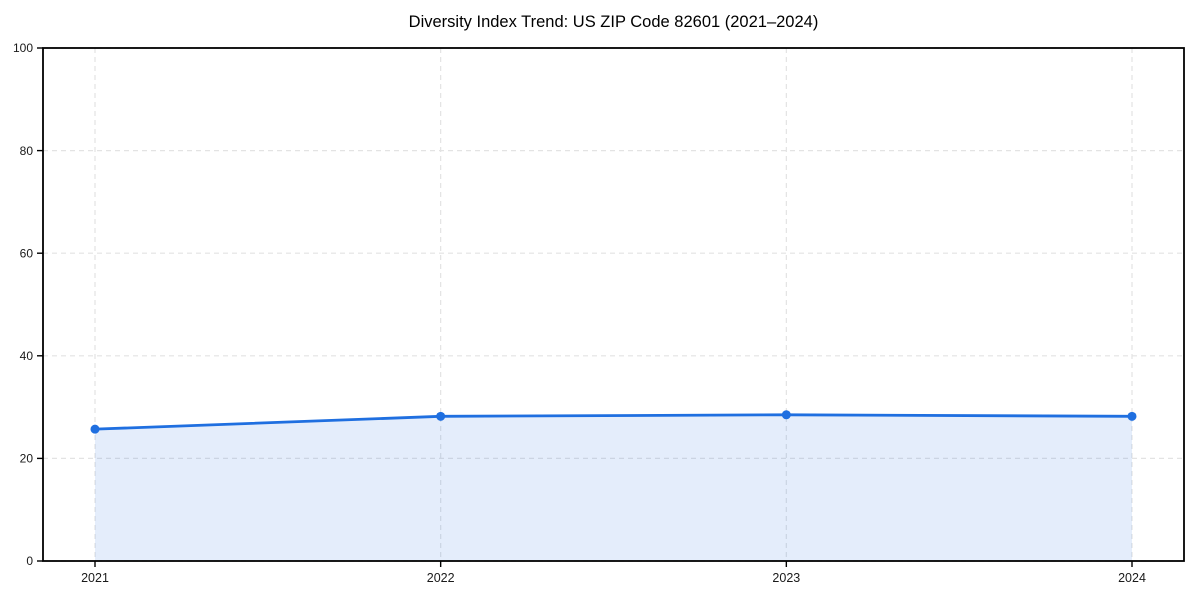 This screenshot has height=600, width=1200. What do you see at coordinates (1132, 578) in the screenshot?
I see `x-tick-label: 2024` at bounding box center [1132, 578].